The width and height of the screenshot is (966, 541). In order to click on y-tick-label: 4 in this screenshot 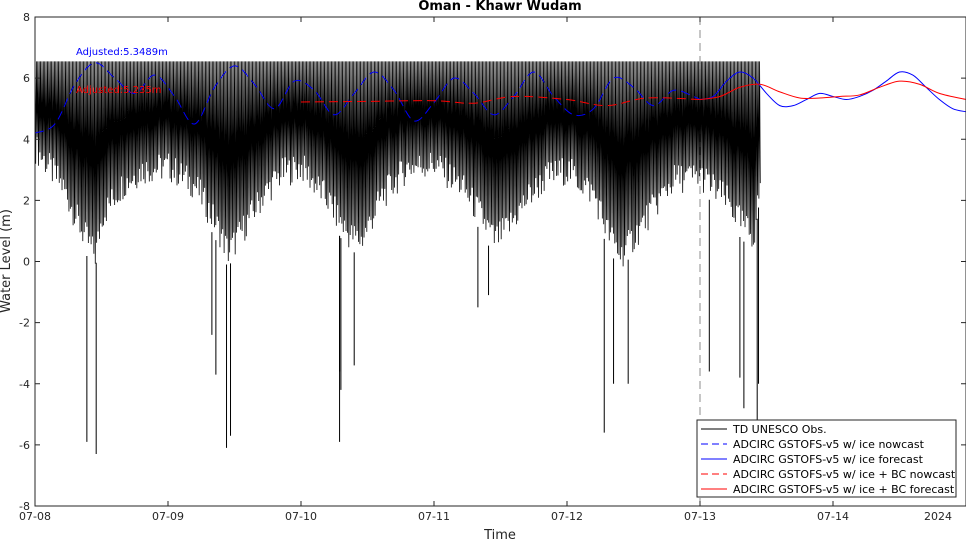, I will do `click(26, 139)`.